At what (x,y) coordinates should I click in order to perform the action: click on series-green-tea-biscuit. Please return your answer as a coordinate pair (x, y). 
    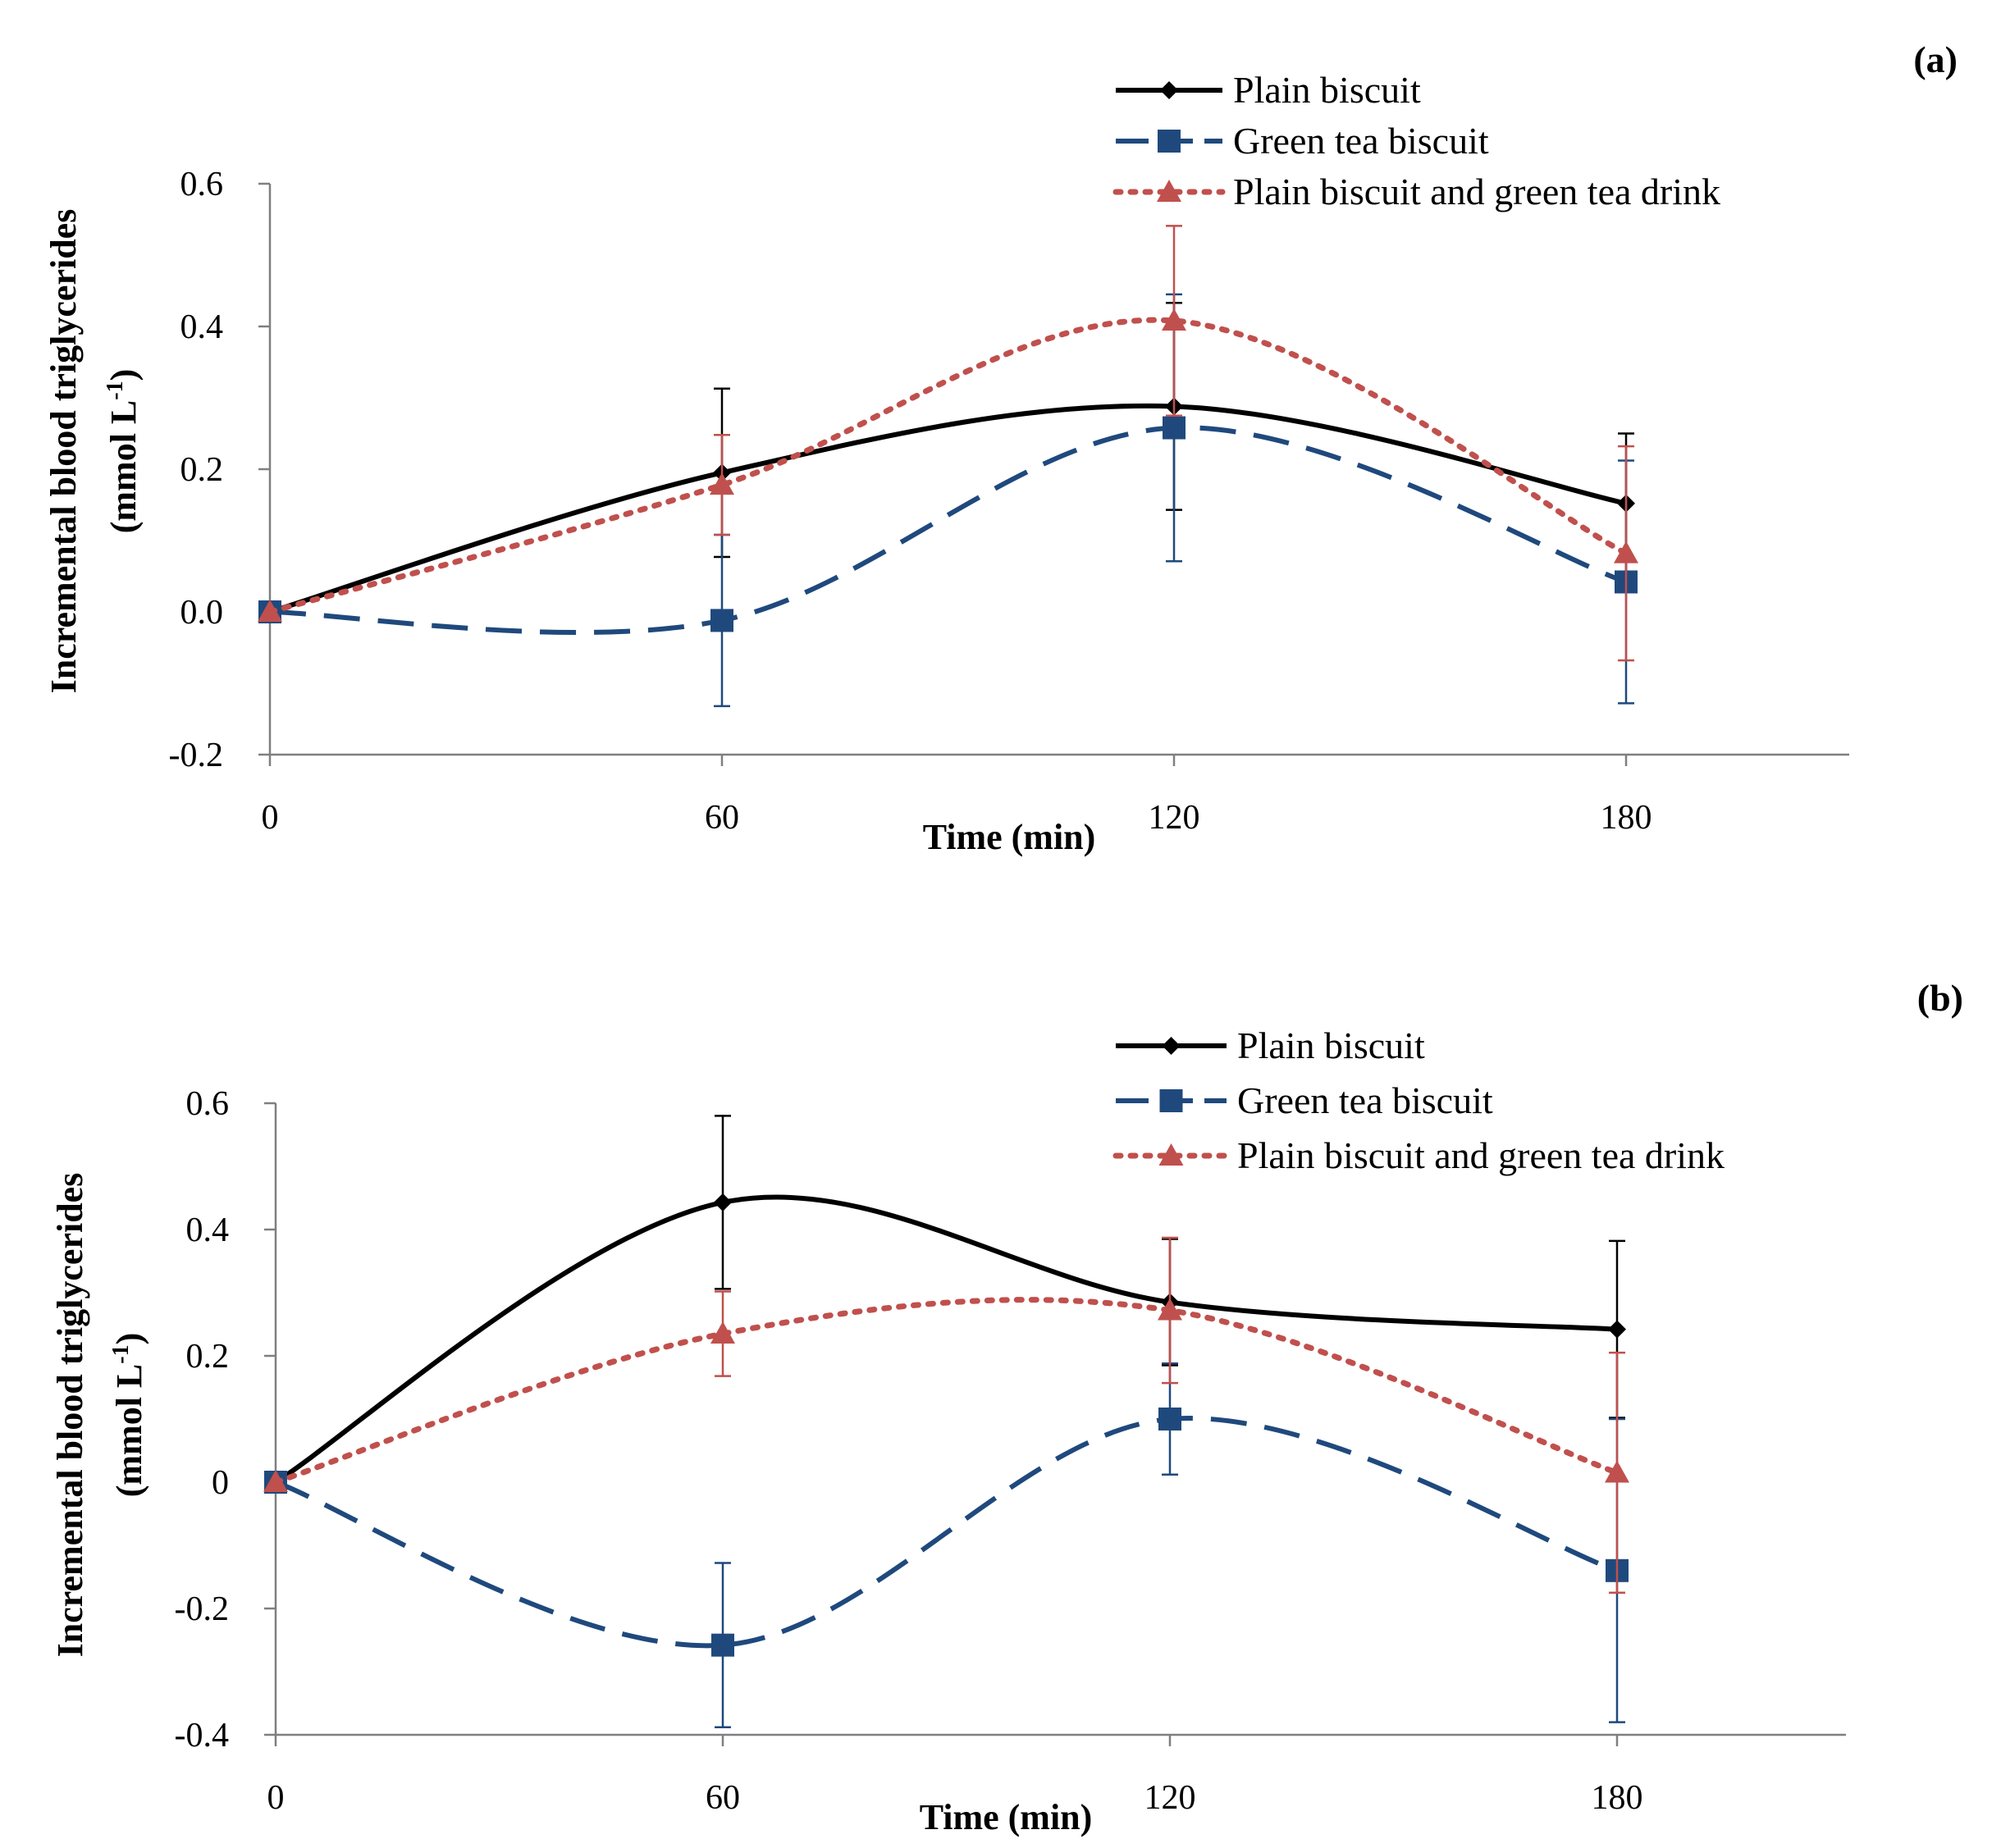
    Looking at the image, I should click on (946, 1545).